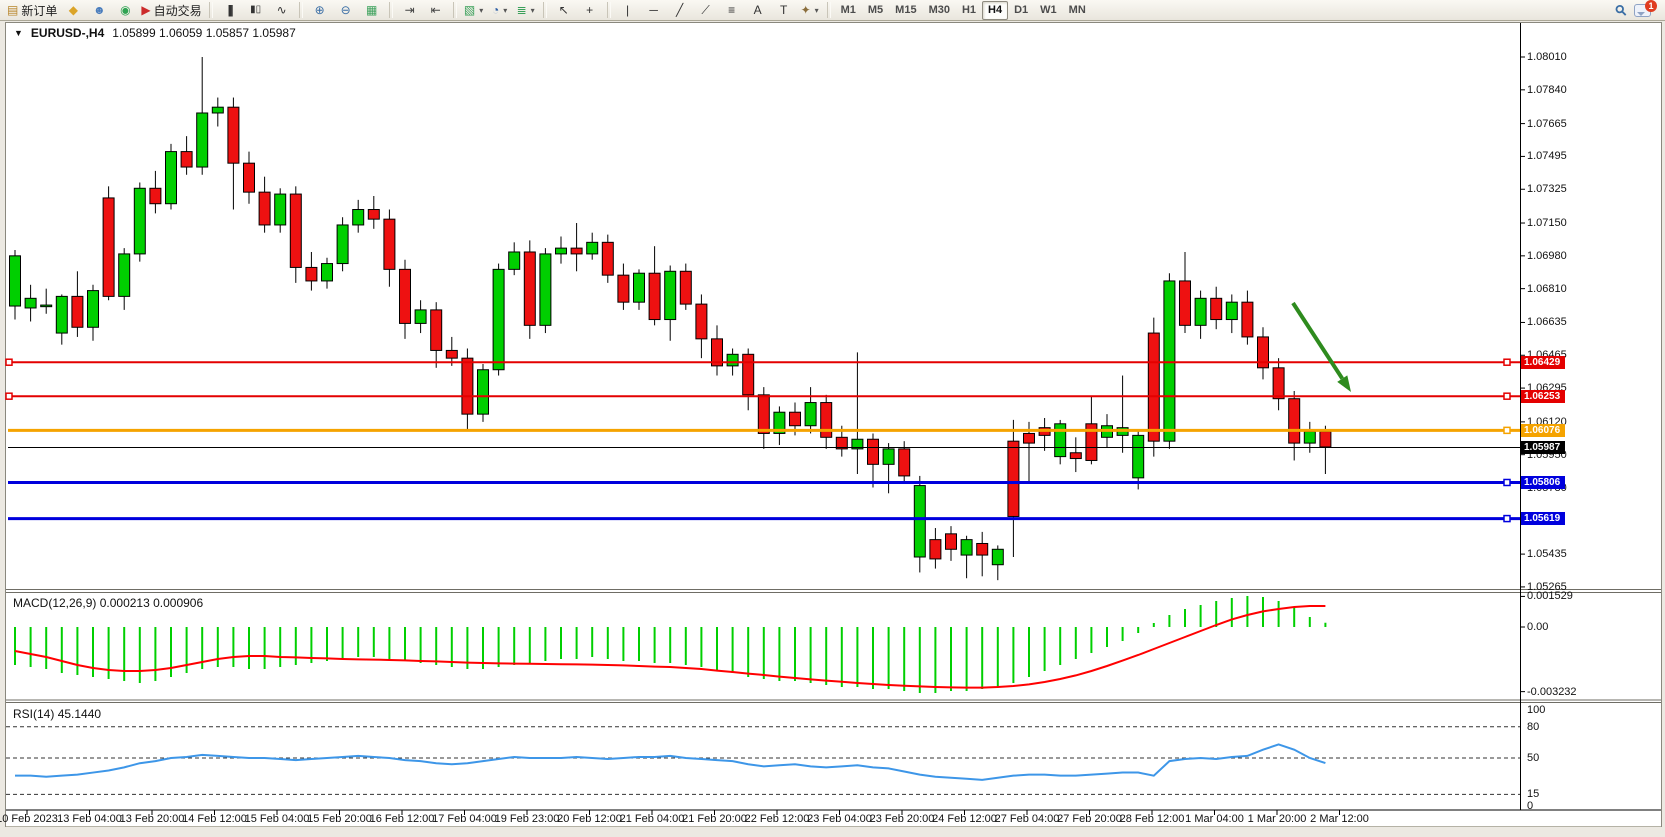 The width and height of the screenshot is (1665, 837). What do you see at coordinates (784, 10) in the screenshot?
I see `text-label-button: T` at bounding box center [784, 10].